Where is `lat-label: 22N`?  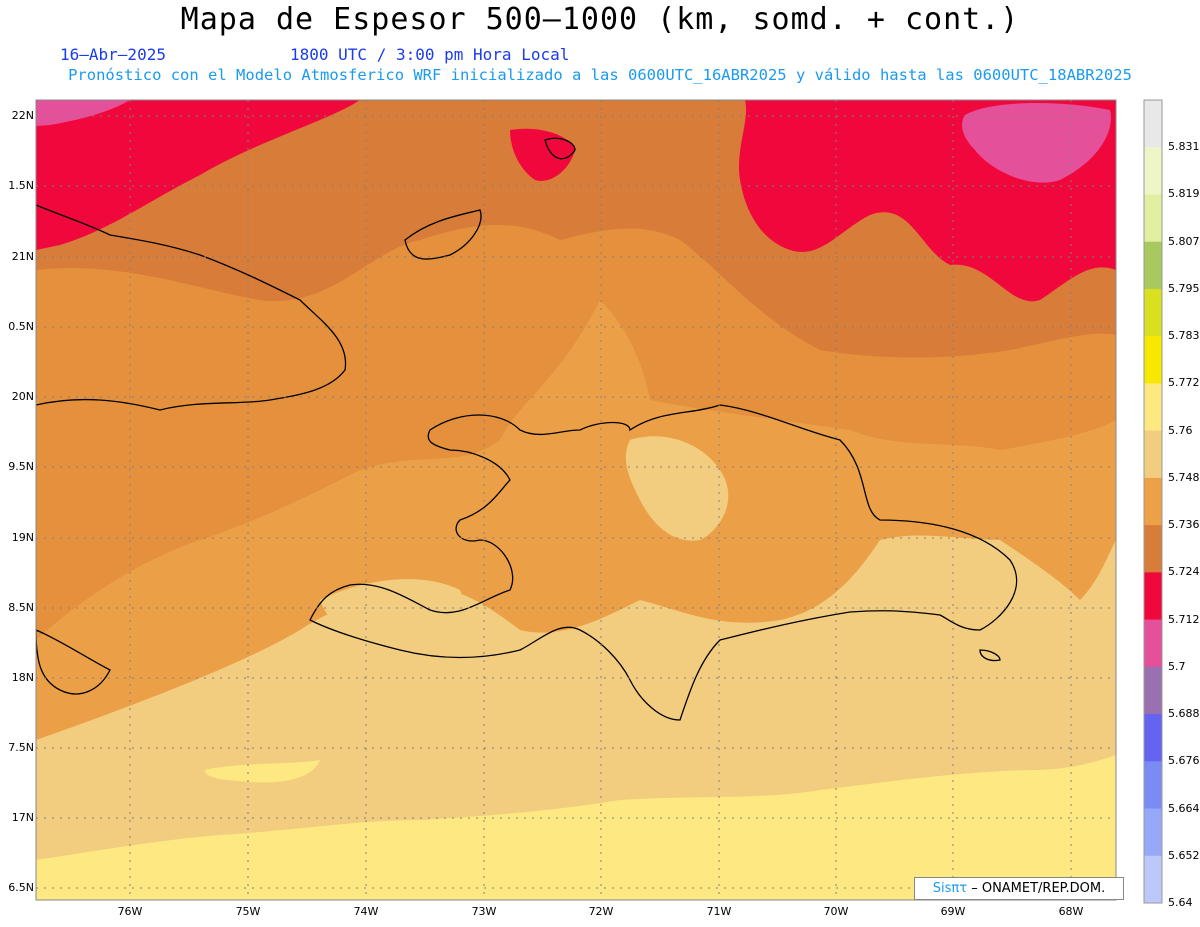
lat-label: 22N is located at coordinates (22, 115).